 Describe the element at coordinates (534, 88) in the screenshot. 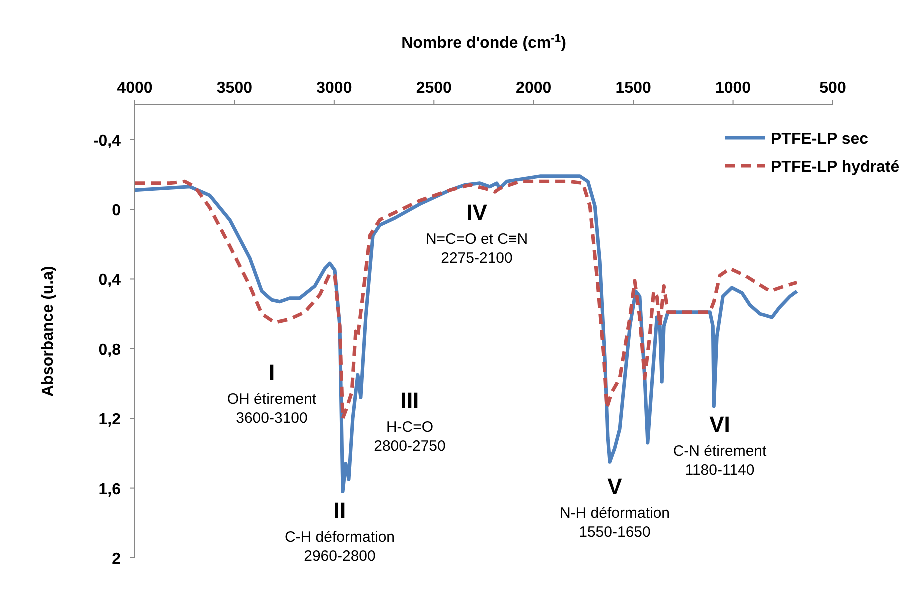

I see `x-tick-label: 2000` at that location.